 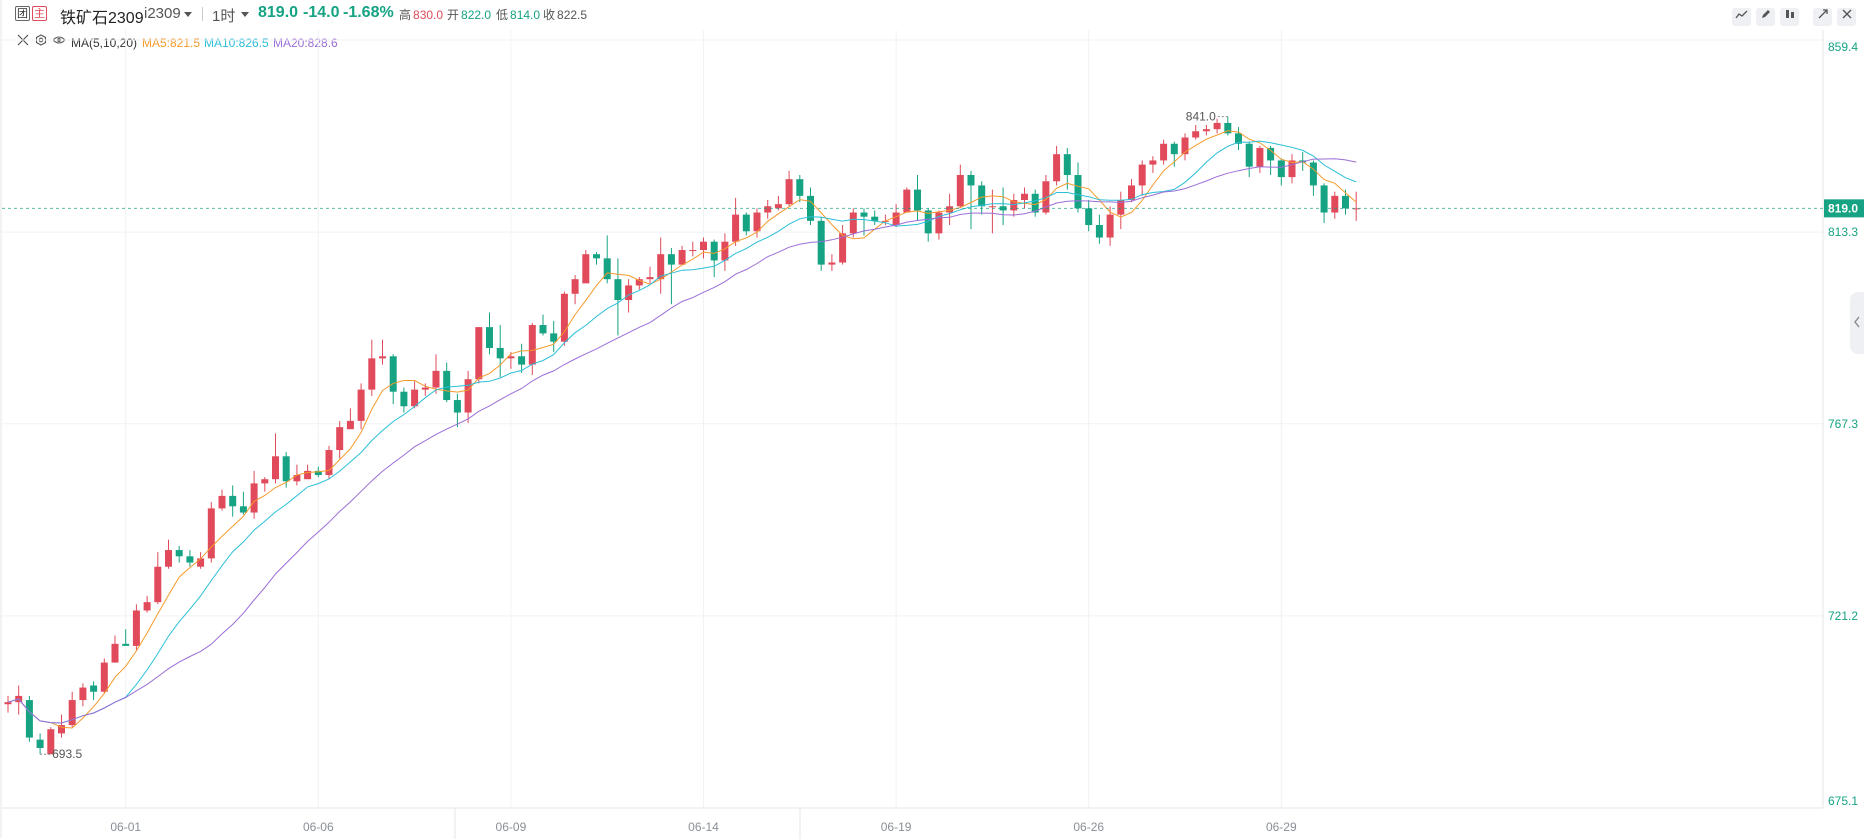 What do you see at coordinates (572, 15) in the screenshot?
I see `close-number: 822.5` at bounding box center [572, 15].